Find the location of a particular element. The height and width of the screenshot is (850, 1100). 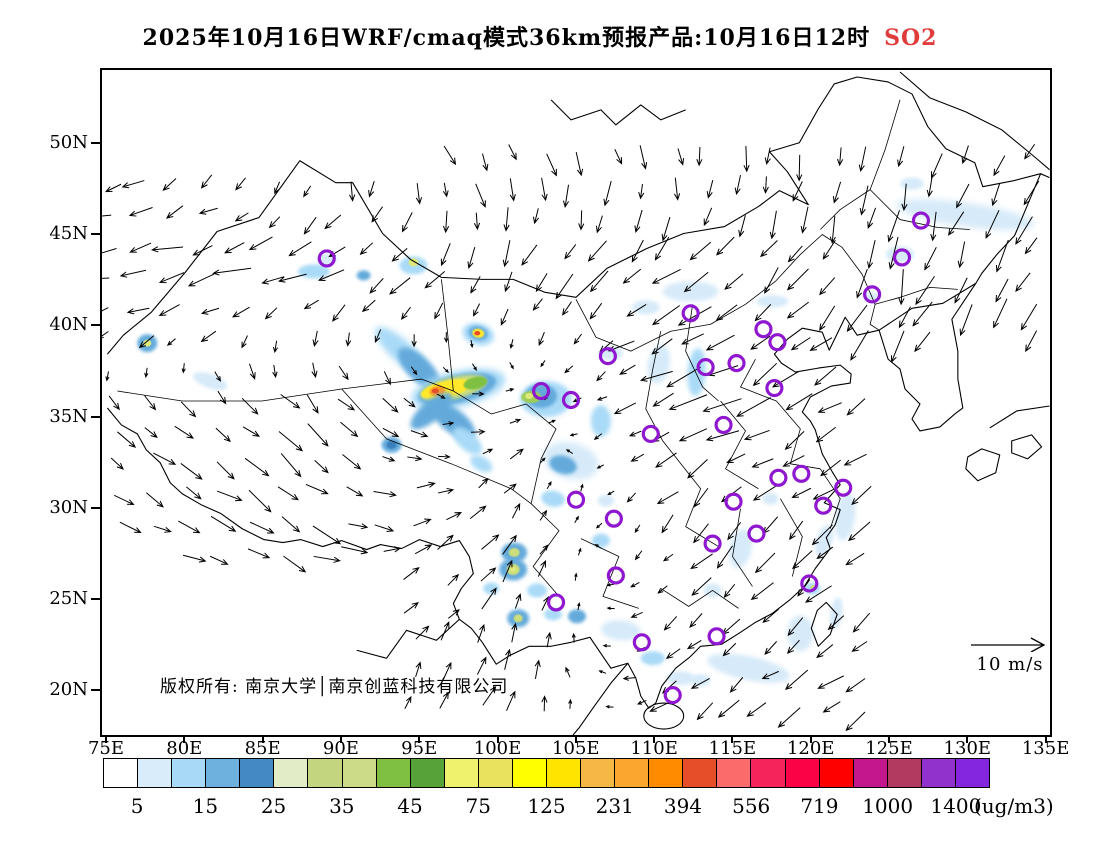

lon-tick-label: 110E is located at coordinates (654, 748).